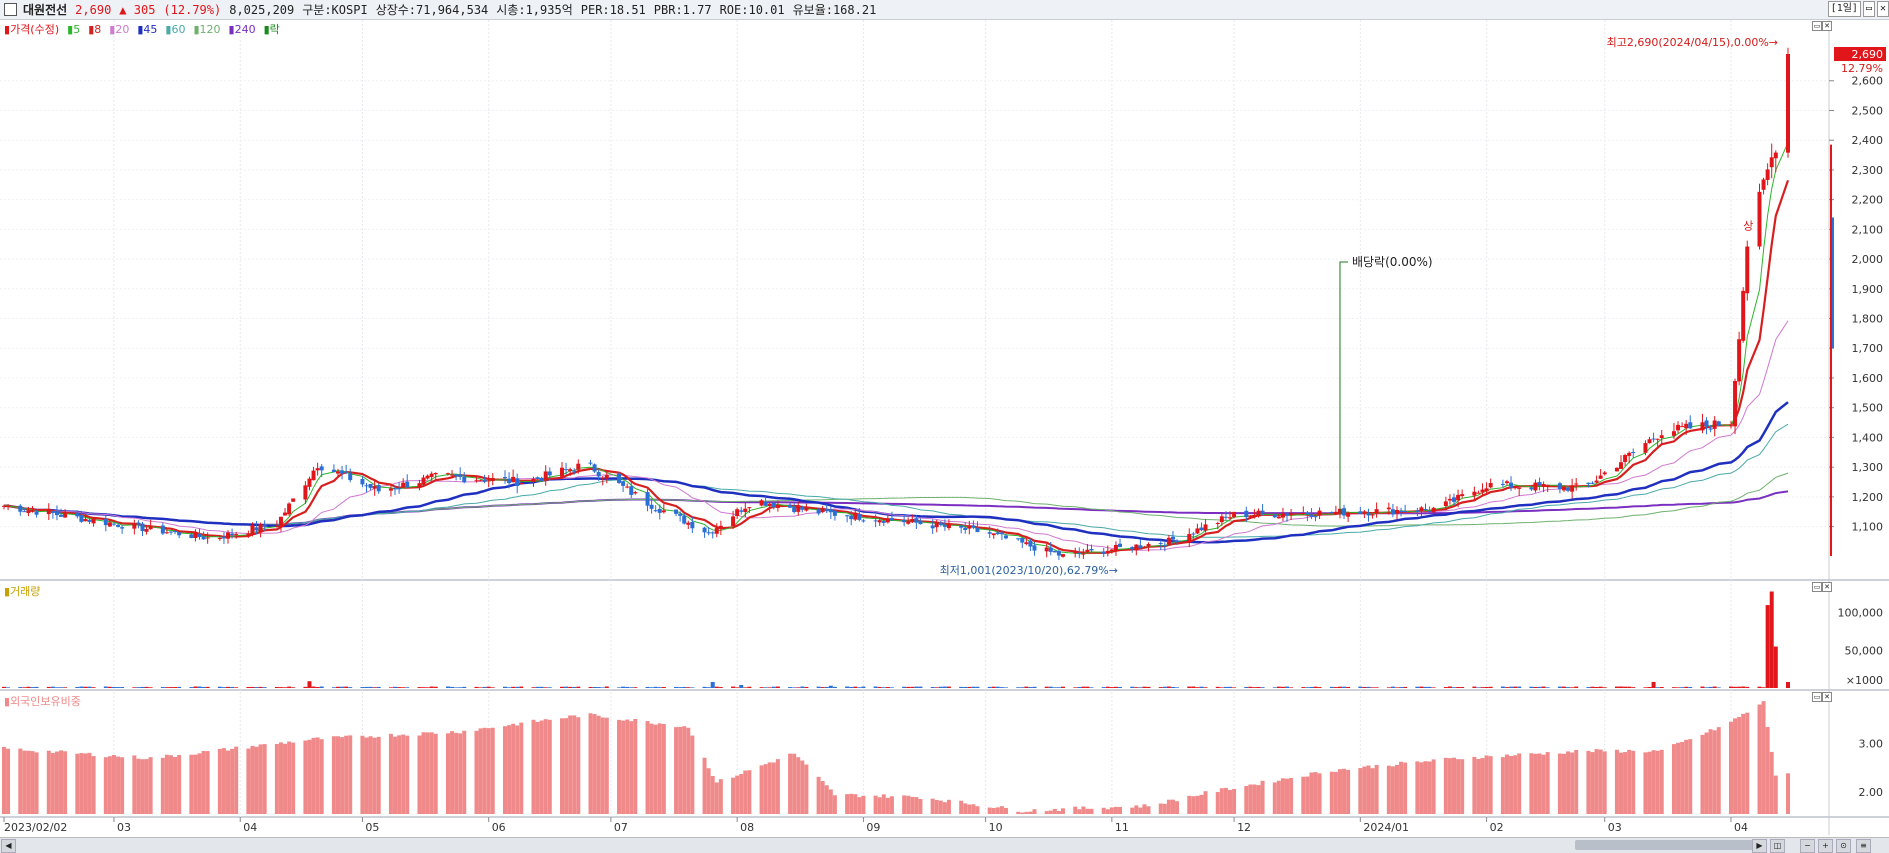  Describe the element at coordinates (95, 29) in the screenshot. I see `legend-ma8: ▮8` at that location.